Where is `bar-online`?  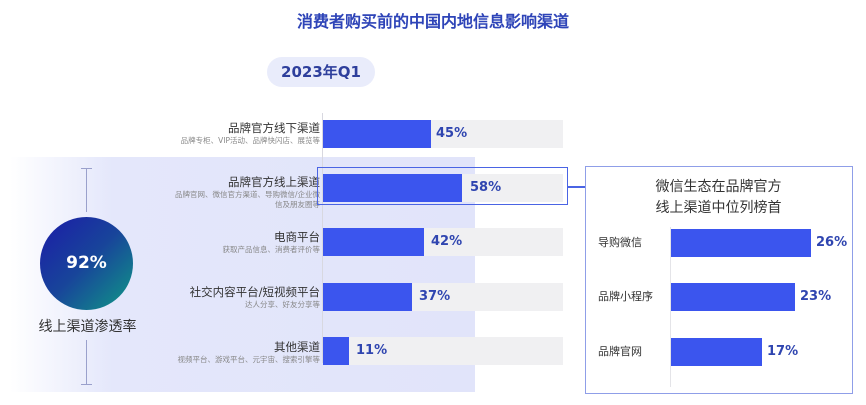 bar-online is located at coordinates (392, 188).